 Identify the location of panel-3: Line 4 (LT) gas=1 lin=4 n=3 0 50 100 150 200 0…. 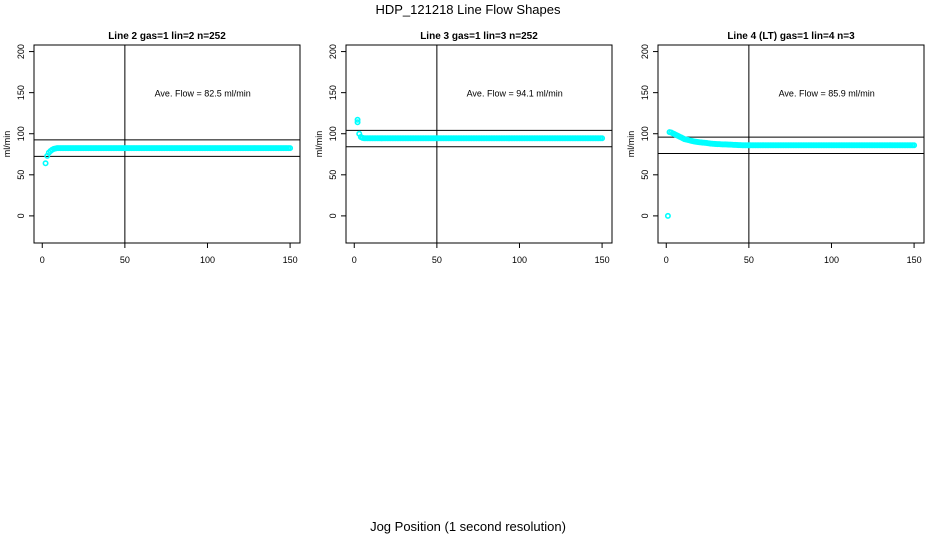
(775, 148).